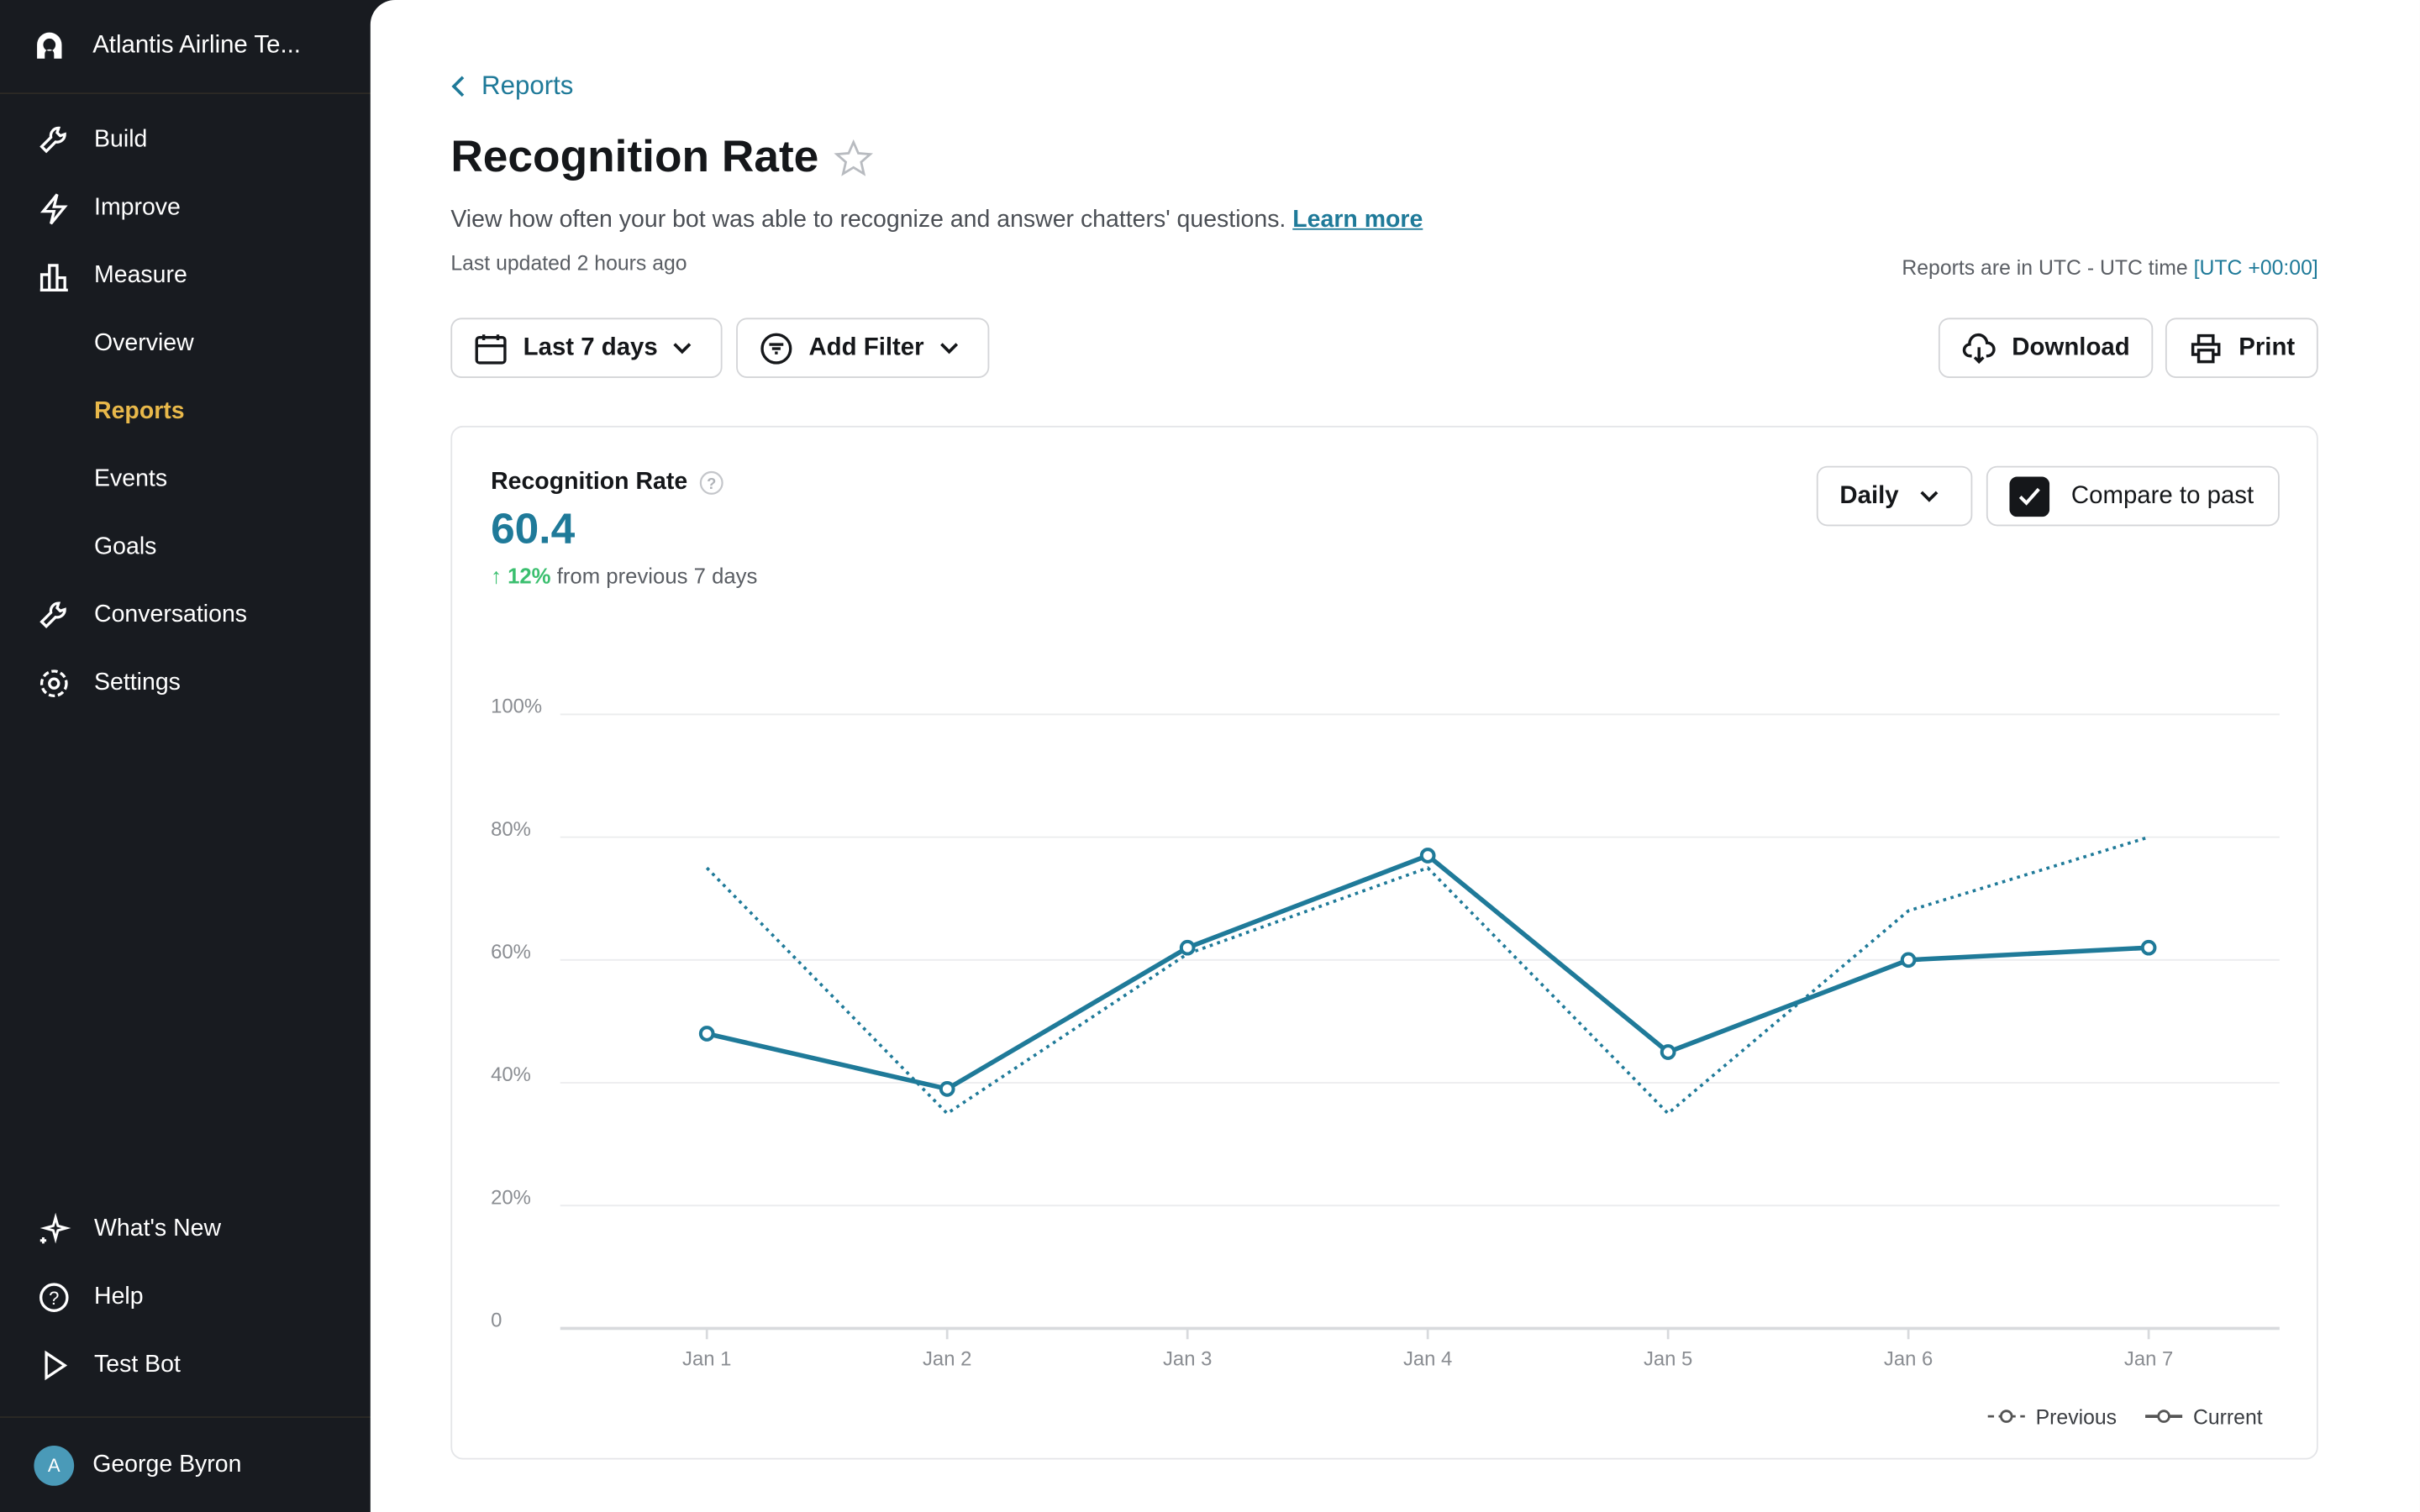 The width and height of the screenshot is (2420, 1512). Describe the element at coordinates (185, 1297) in the screenshot. I see `sidebar-item-help: ? Help` at that location.